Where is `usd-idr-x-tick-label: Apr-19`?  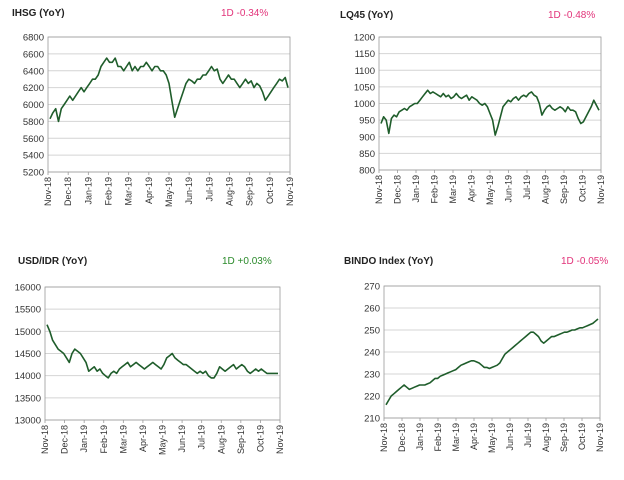
usd-idr-x-tick-label: Apr-19 is located at coordinates (143, 438).